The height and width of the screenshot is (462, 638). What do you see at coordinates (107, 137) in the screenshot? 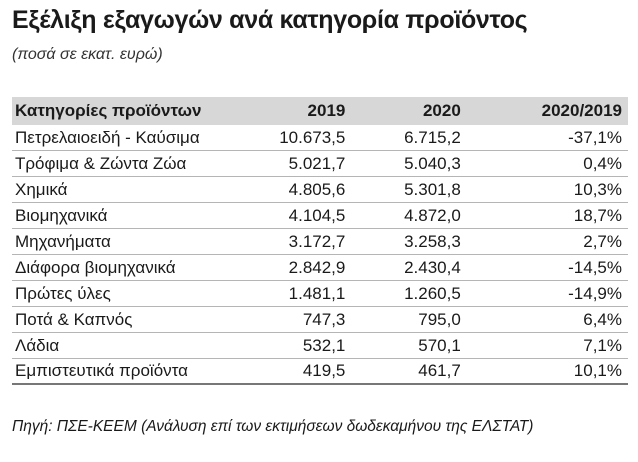
I see `cell-category: Πετρελαιοειδή - Καύσιμα` at bounding box center [107, 137].